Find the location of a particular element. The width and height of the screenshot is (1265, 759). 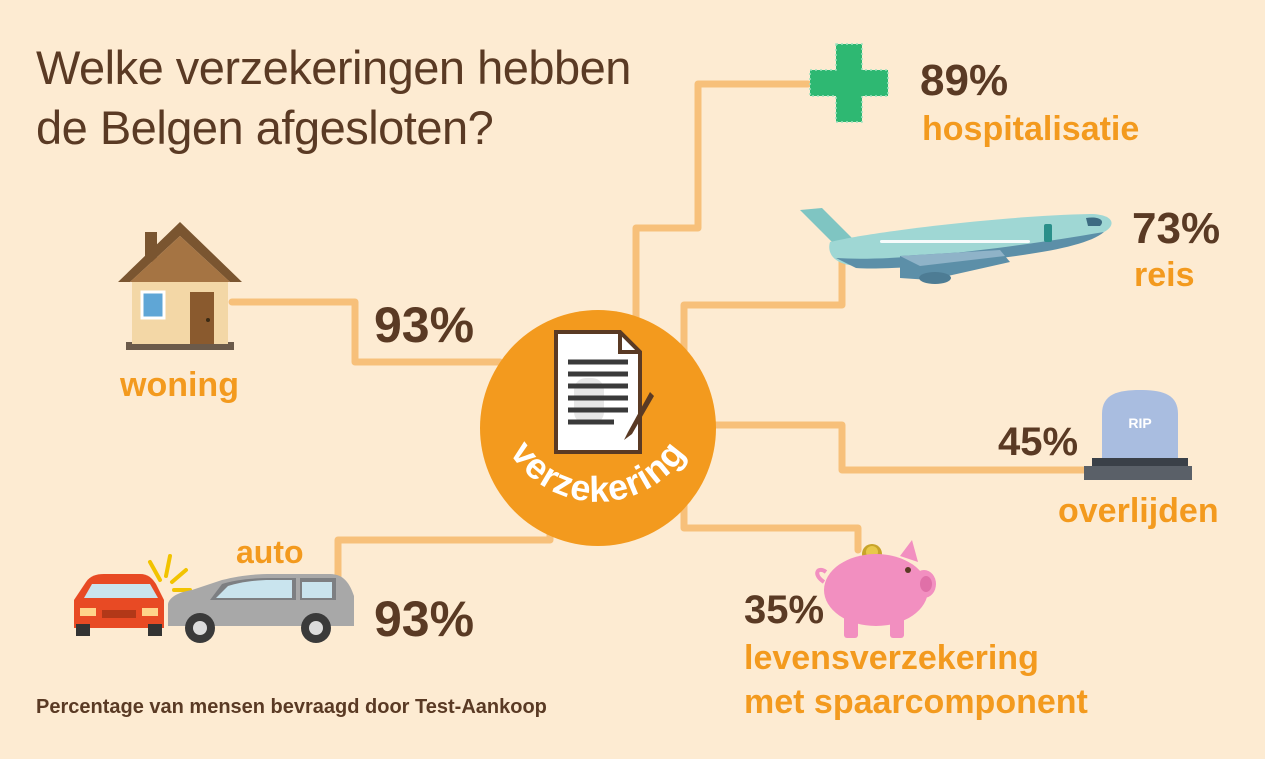

woning-percent: 93% is located at coordinates (424, 325).